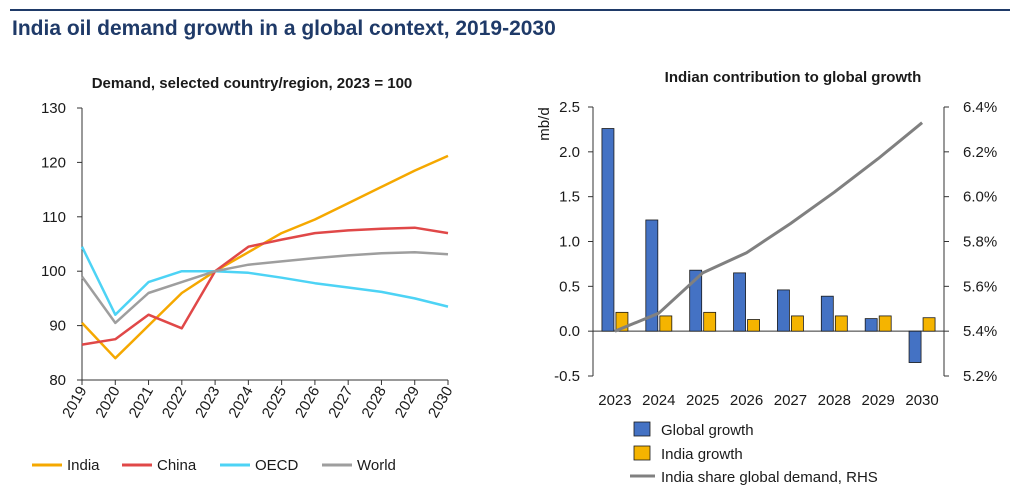  I want to click on right-y-tick-label: -0.5, so click(567, 376).